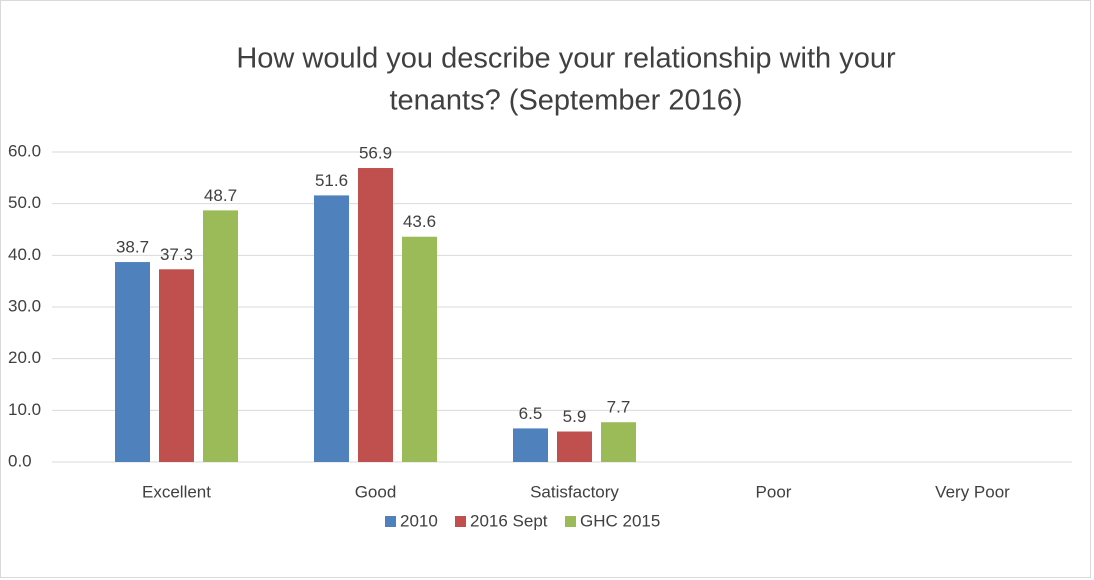 The height and width of the screenshot is (580, 1094). Describe the element at coordinates (24, 357) in the screenshot. I see `y-tick-label: 20.0` at that location.